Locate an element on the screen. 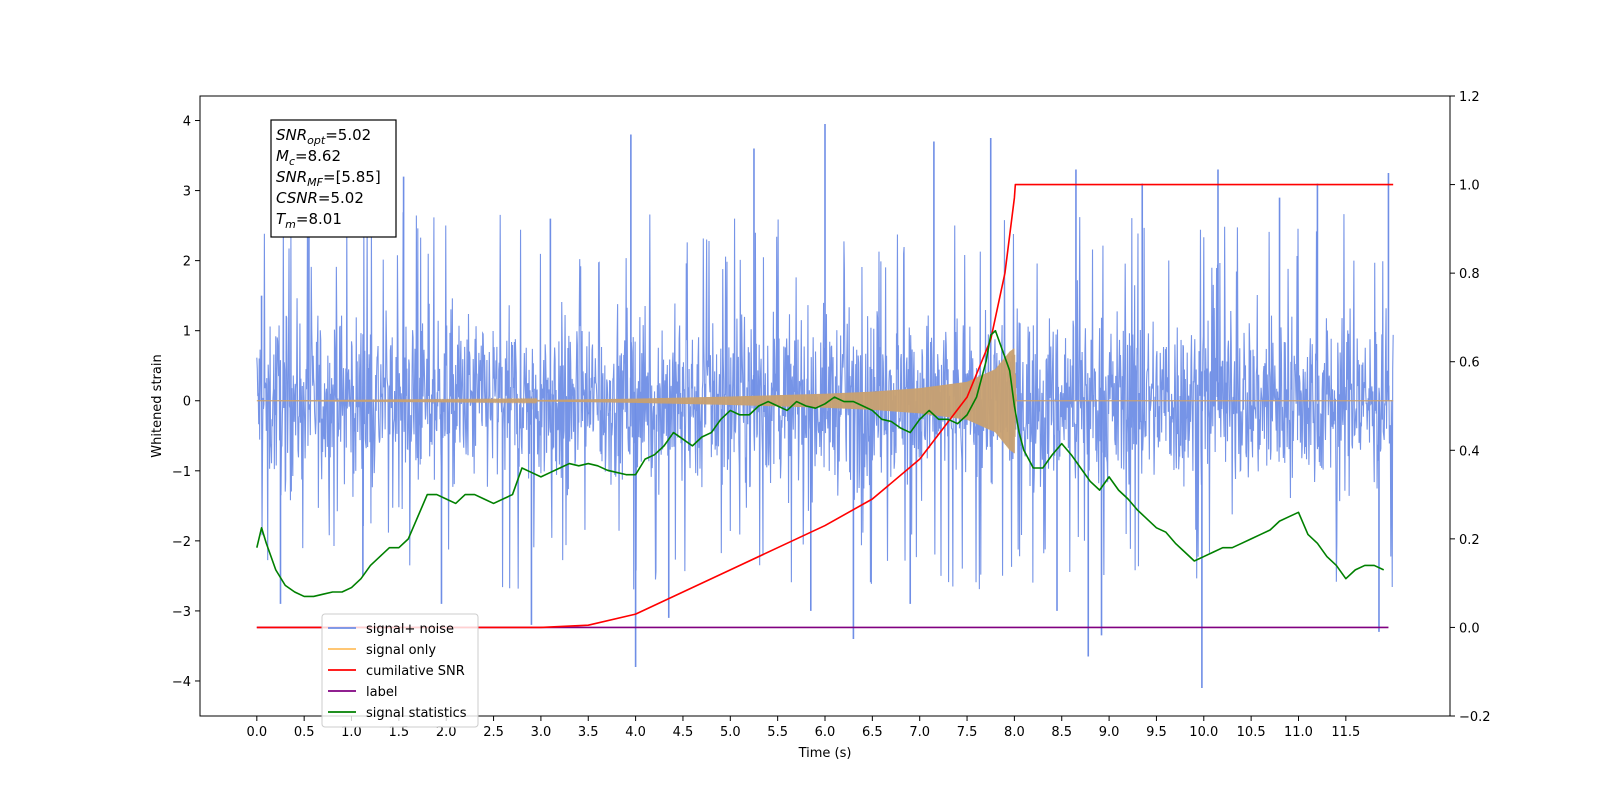  signal-only-line is located at coordinates (825, 401).